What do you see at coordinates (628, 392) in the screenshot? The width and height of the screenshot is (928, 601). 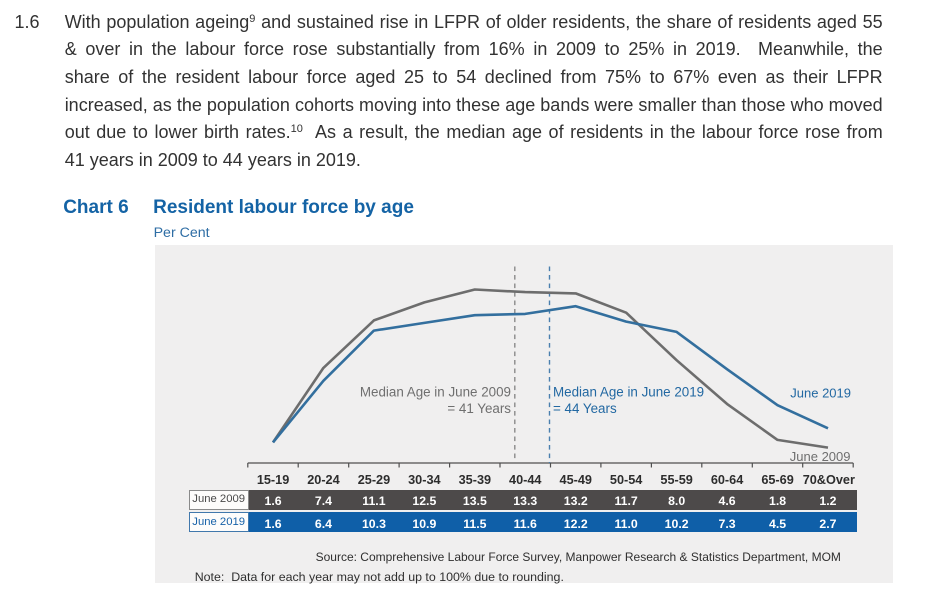 I see `svg-text: Median Age in June 2019` at bounding box center [628, 392].